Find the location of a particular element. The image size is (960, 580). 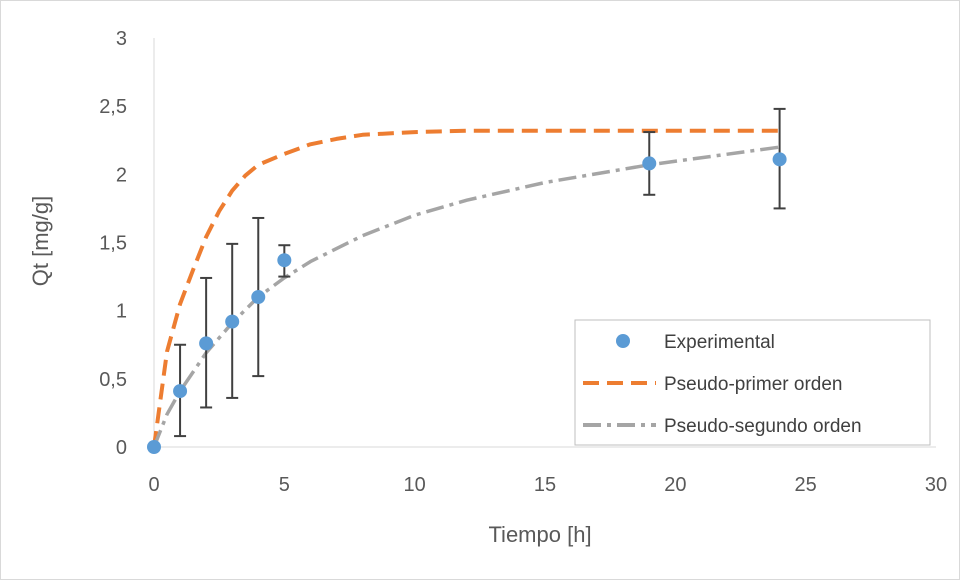

x-axis-title: Tiempo [h] is located at coordinates (539, 534).